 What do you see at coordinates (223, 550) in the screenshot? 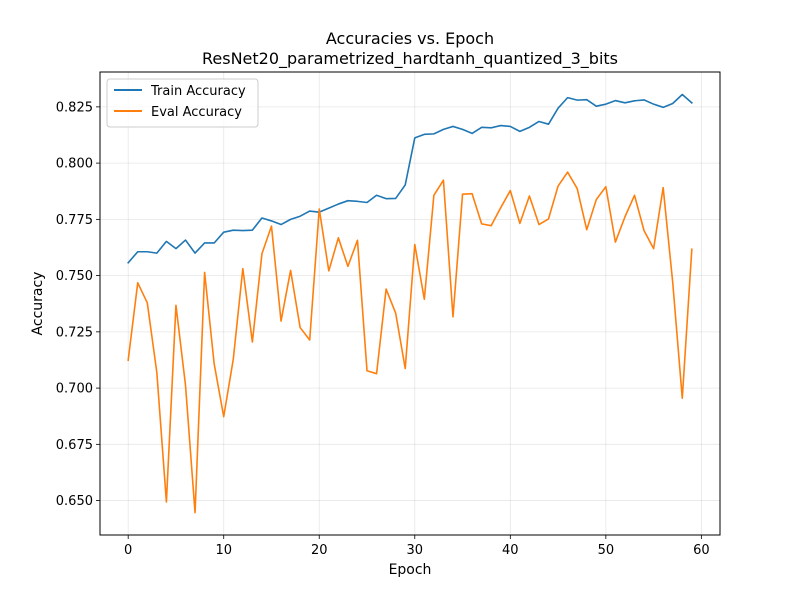
I see `x-tick-label: 10` at bounding box center [223, 550].